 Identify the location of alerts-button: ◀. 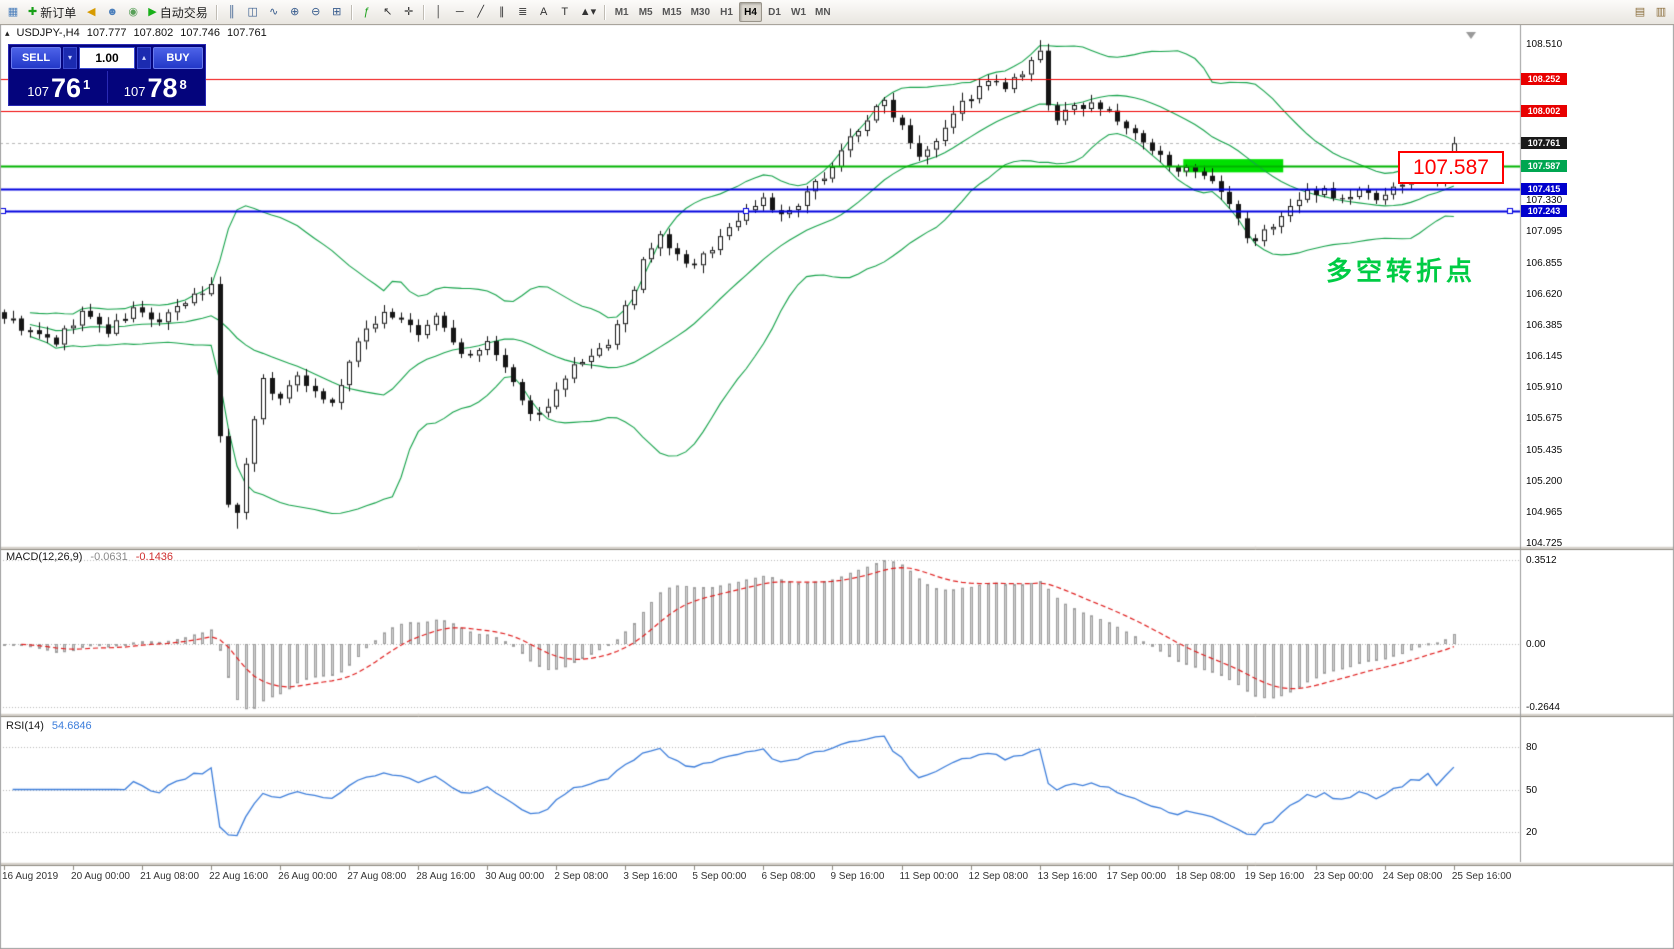
(91, 12).